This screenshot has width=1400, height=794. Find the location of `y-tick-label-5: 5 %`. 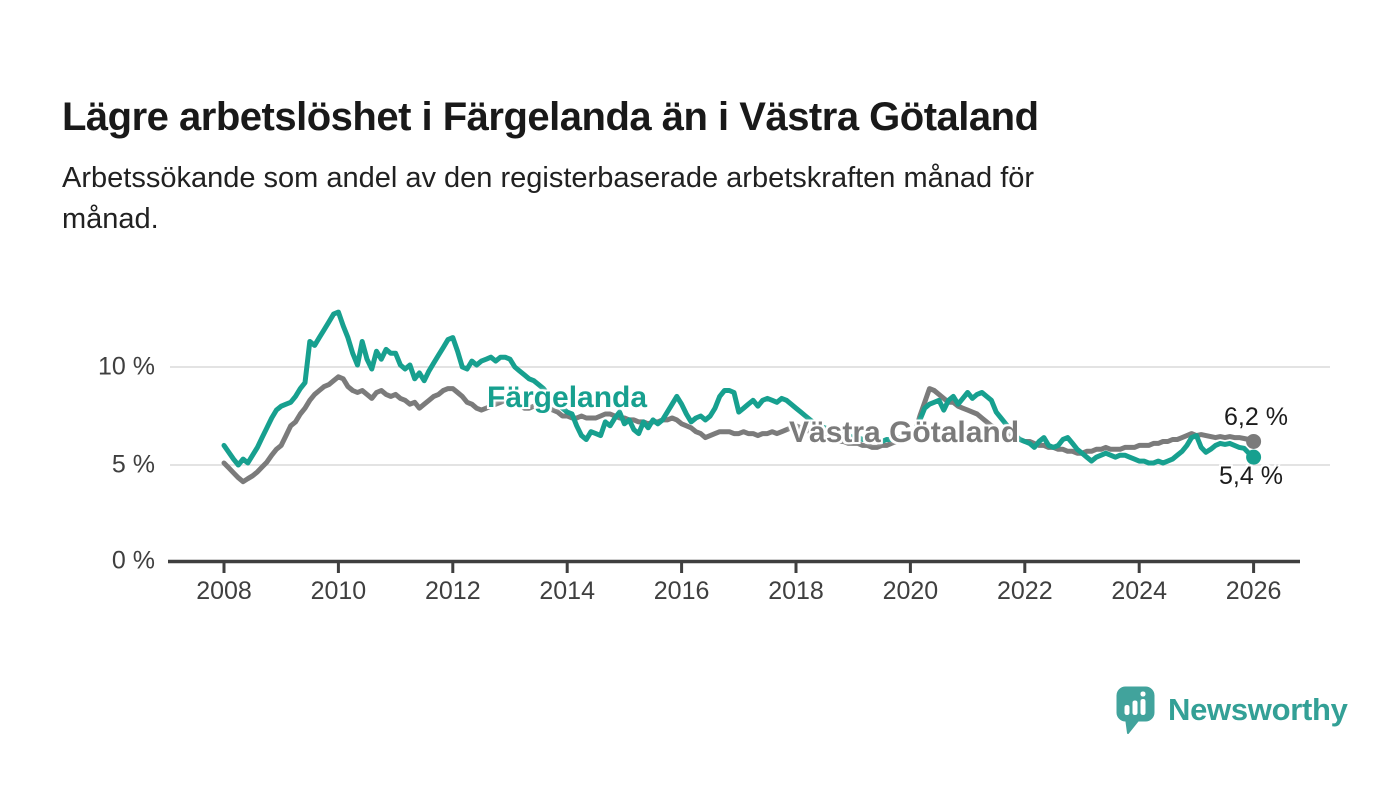

y-tick-label-5: 5 % is located at coordinates (133, 464).